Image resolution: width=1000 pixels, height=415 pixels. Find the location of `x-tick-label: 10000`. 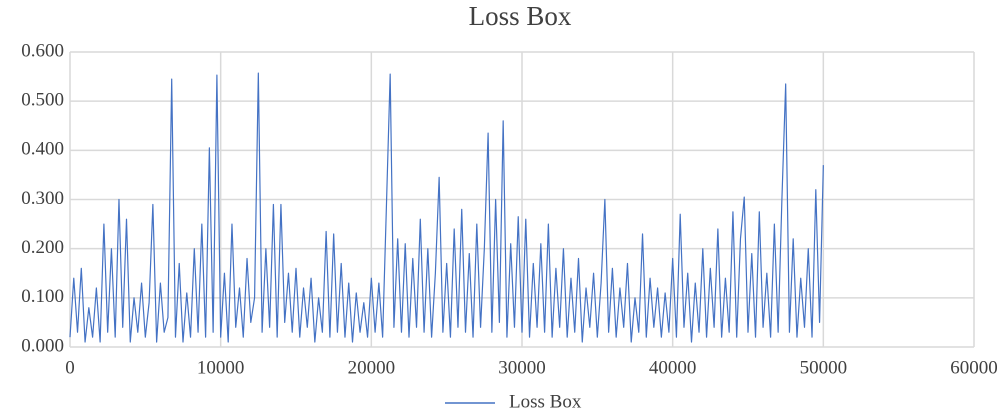

x-tick-label: 10000 is located at coordinates (221, 367).